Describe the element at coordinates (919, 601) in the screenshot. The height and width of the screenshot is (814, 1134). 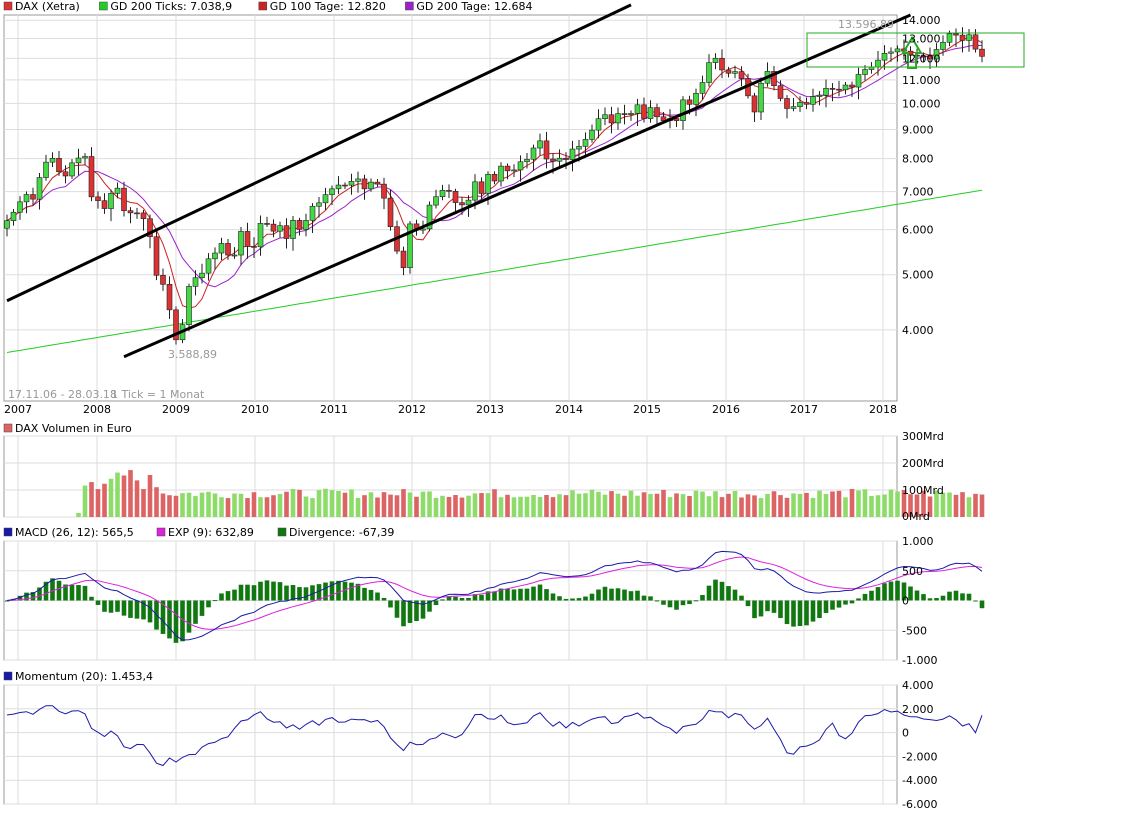
I see `macd-y-axis: 1.000 500 0 -500 -1.000` at that location.